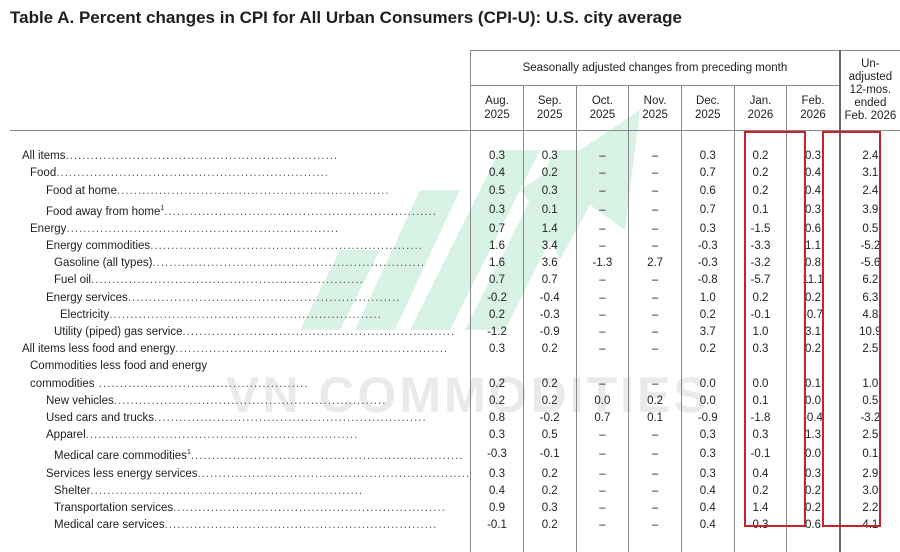 This screenshot has height=552, width=900. What do you see at coordinates (813, 281) in the screenshot?
I see `value-cell: 11.1` at bounding box center [813, 281].